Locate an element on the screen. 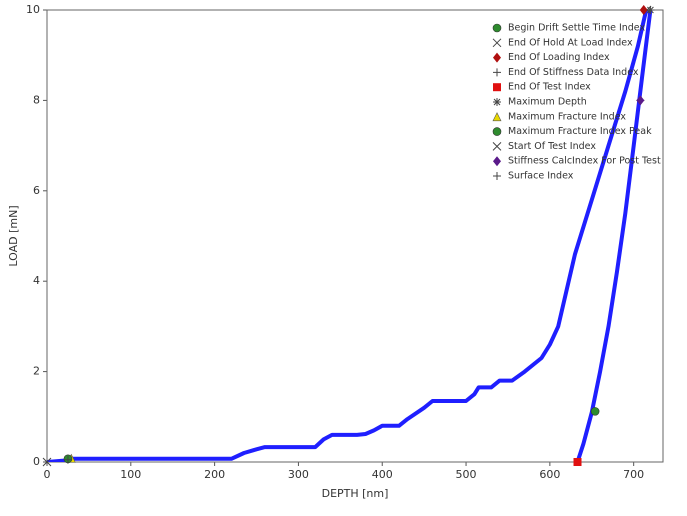  y-tick-label: 4 is located at coordinates (36, 280).